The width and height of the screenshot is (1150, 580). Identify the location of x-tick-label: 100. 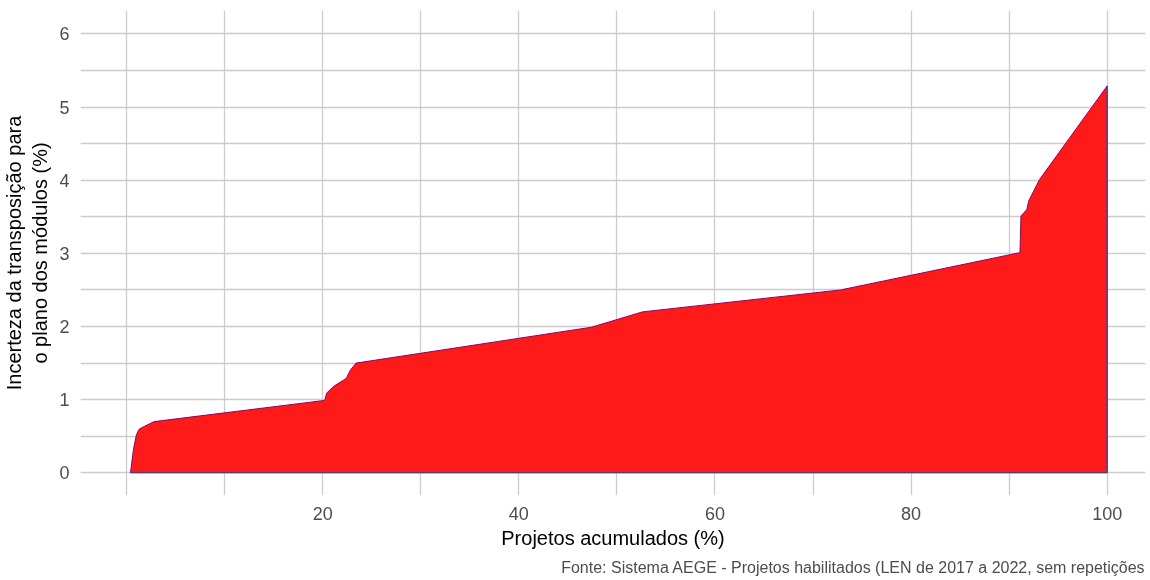
(1107, 513).